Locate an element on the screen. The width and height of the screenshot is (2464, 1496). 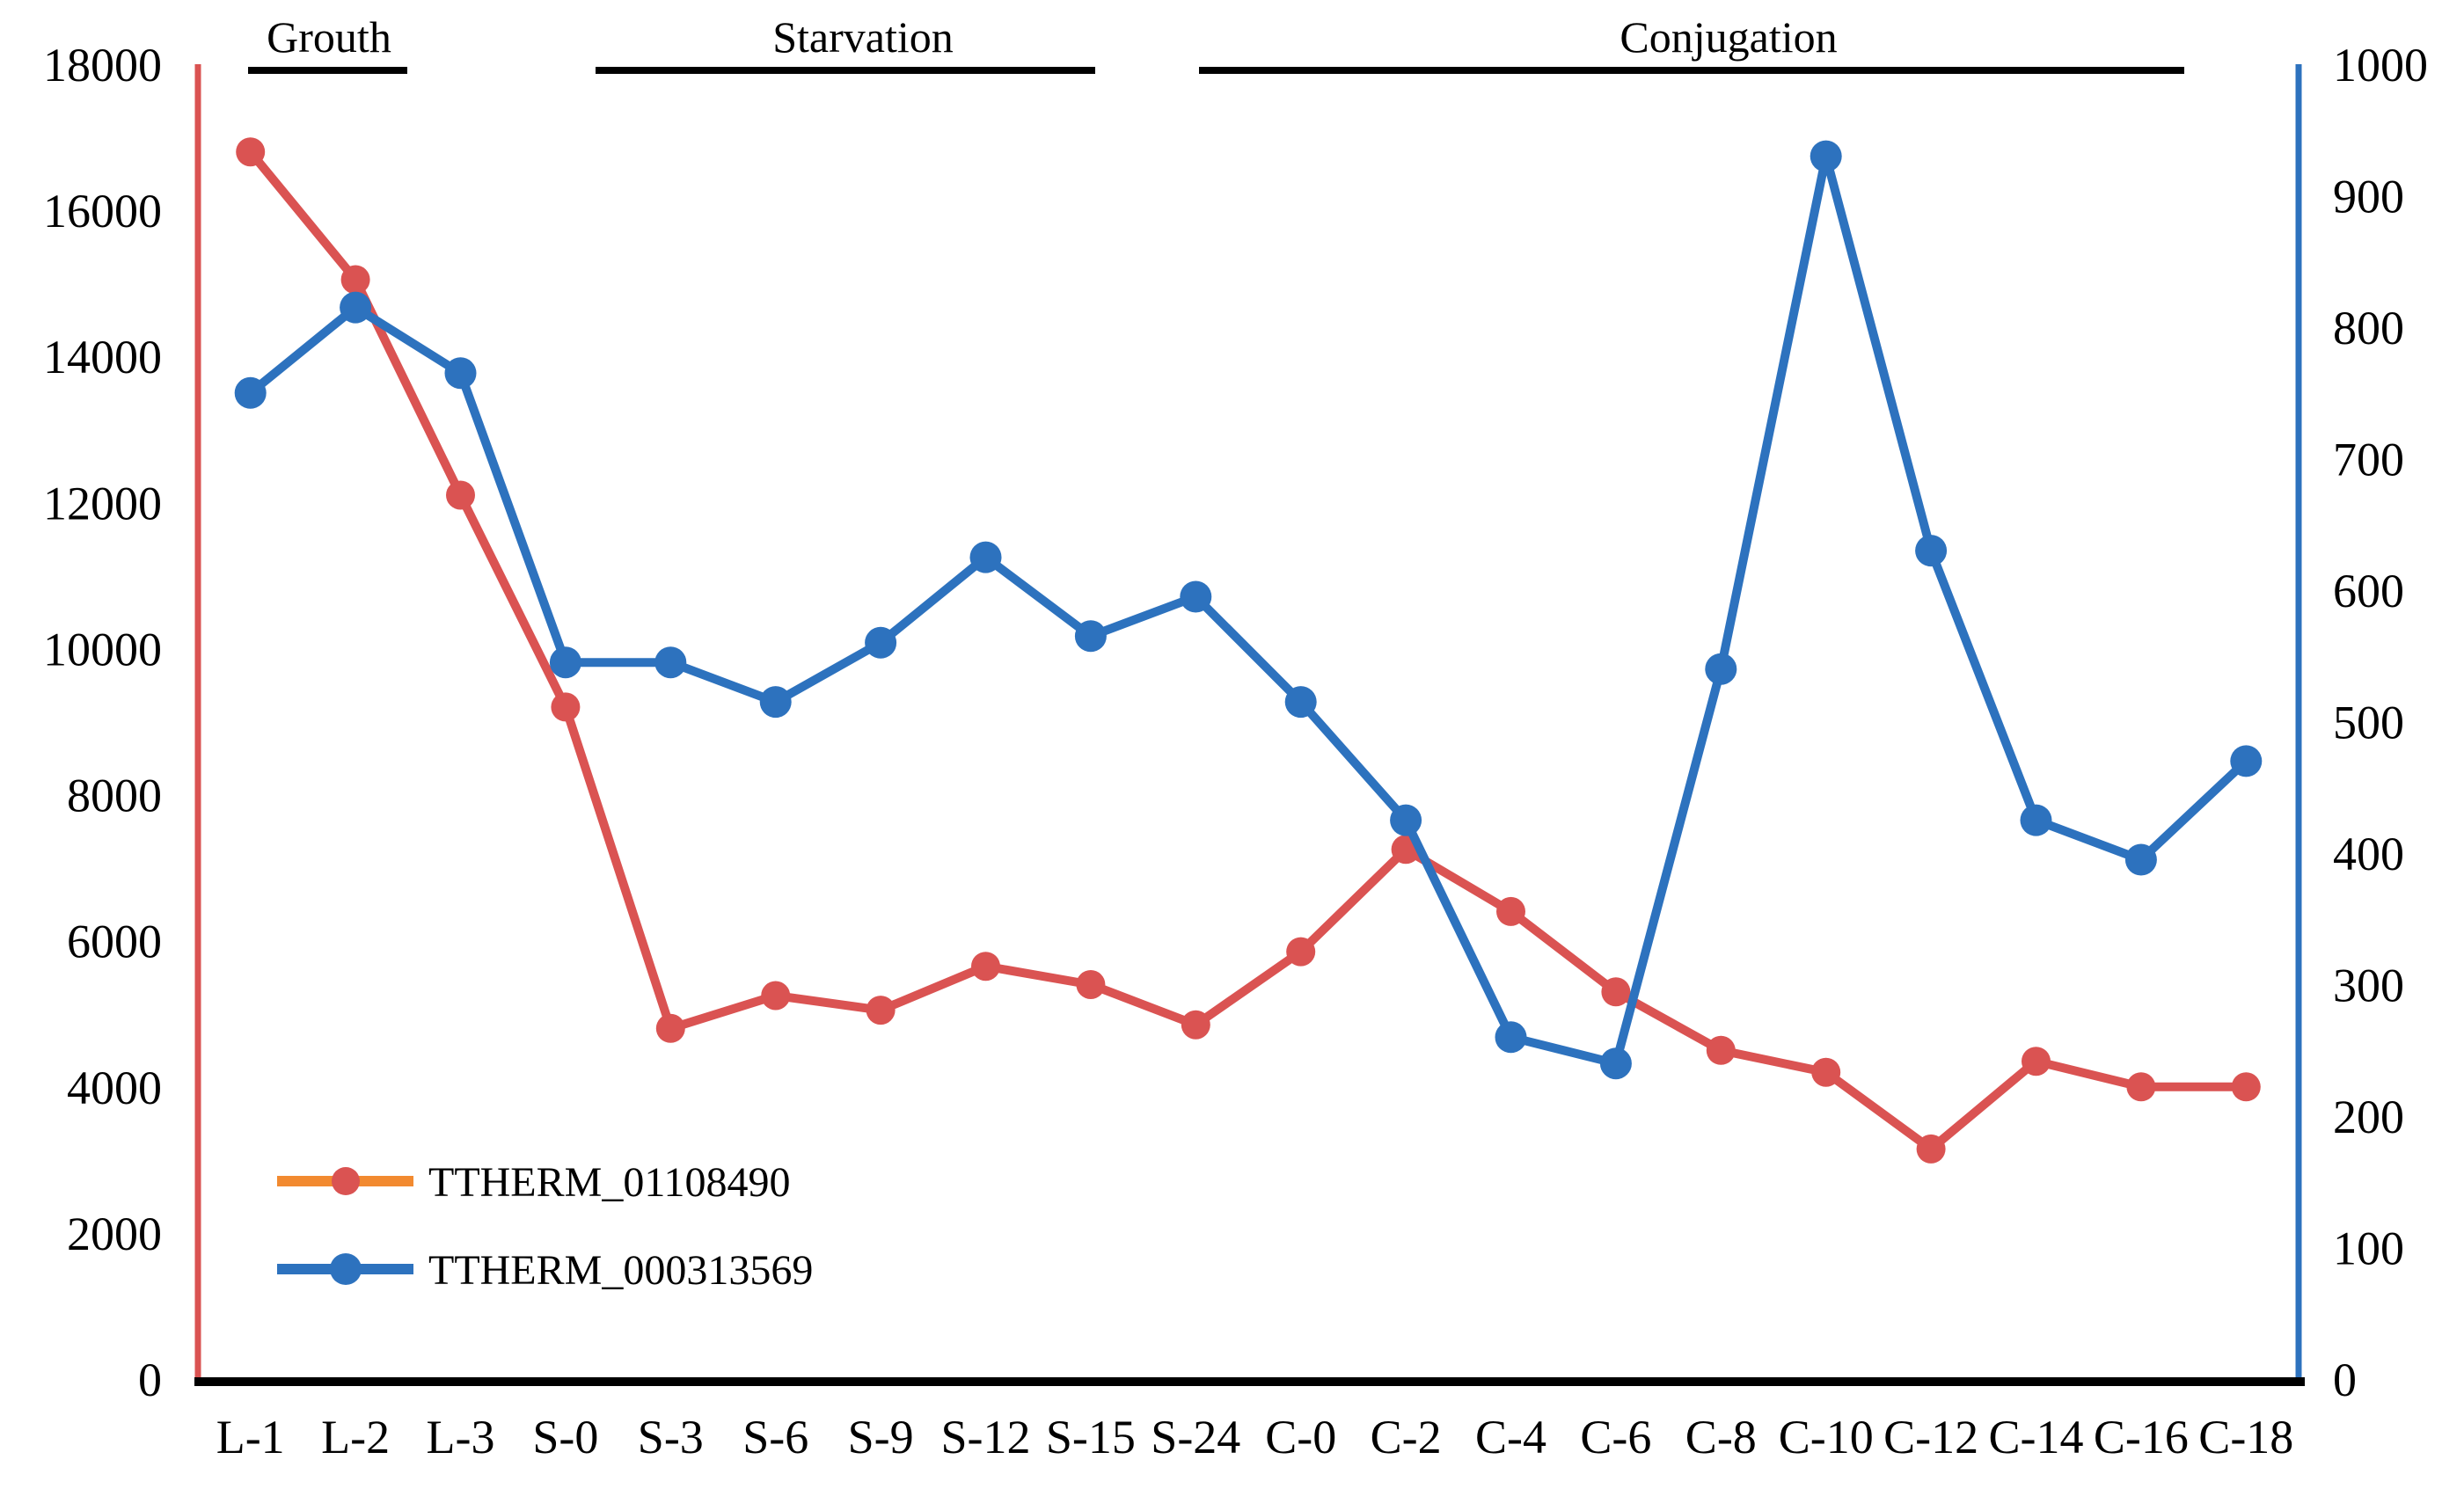
x-axis-label-S-24: S-24 is located at coordinates (1195, 1437).